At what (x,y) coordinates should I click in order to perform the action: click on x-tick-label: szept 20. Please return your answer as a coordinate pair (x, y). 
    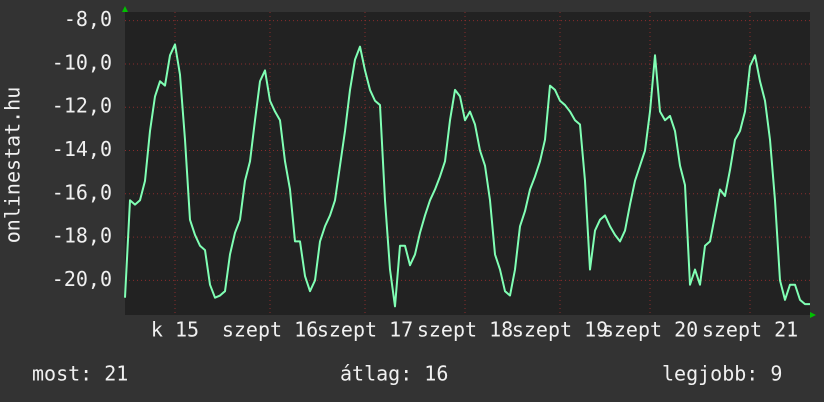
    Looking at the image, I should click on (650, 330).